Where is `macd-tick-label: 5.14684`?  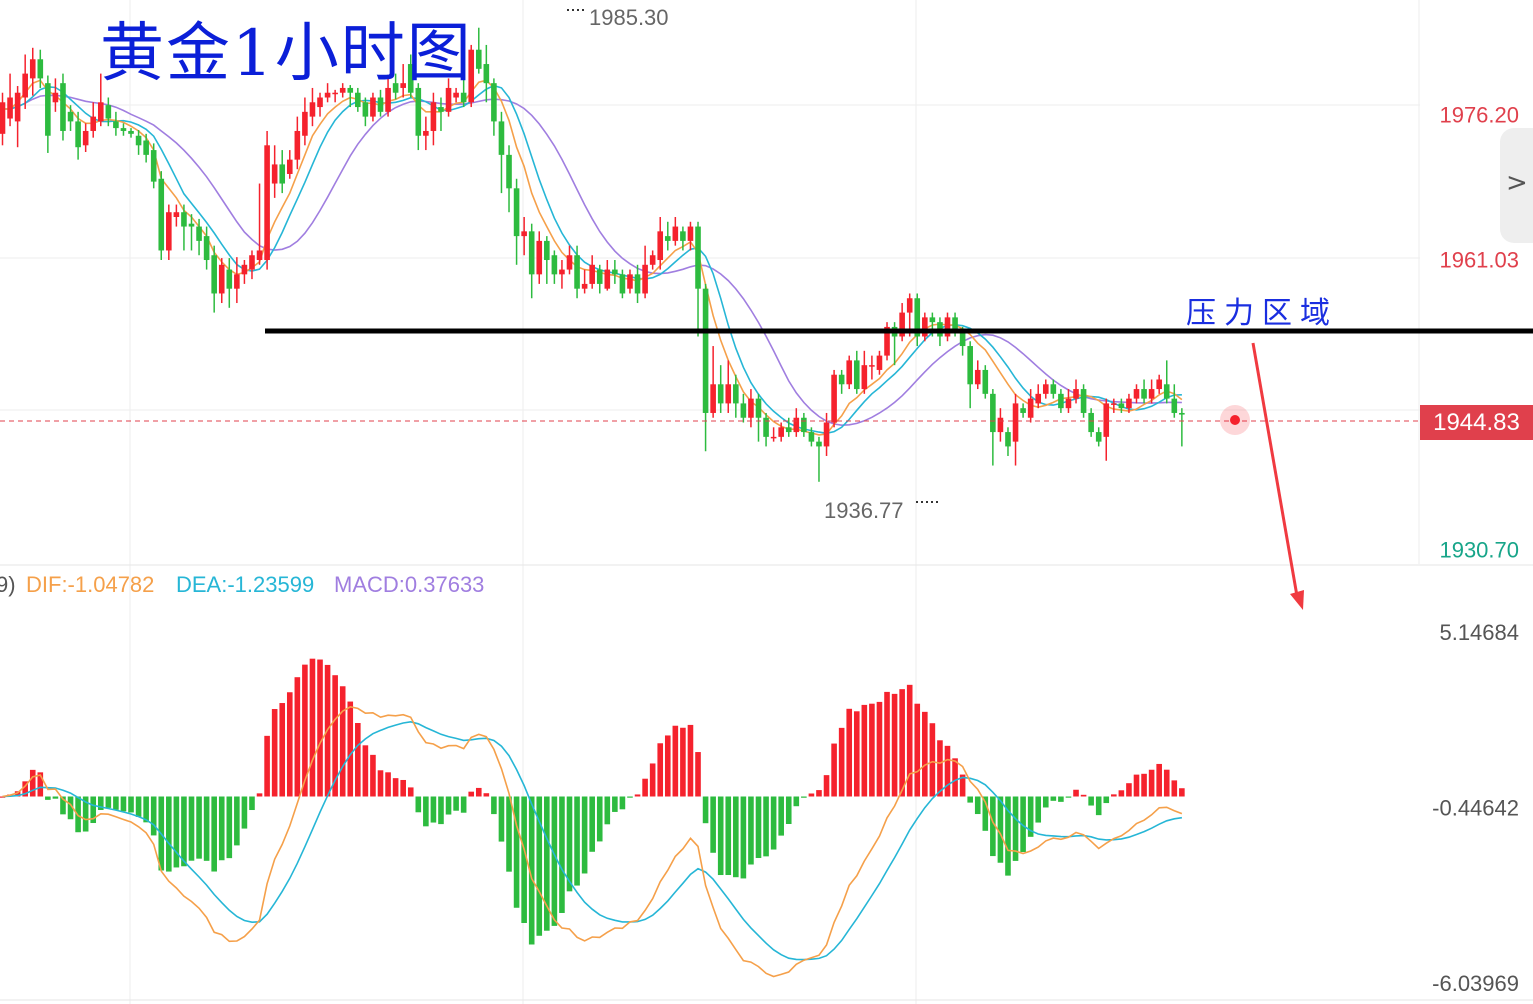 macd-tick-label: 5.14684 is located at coordinates (1479, 632).